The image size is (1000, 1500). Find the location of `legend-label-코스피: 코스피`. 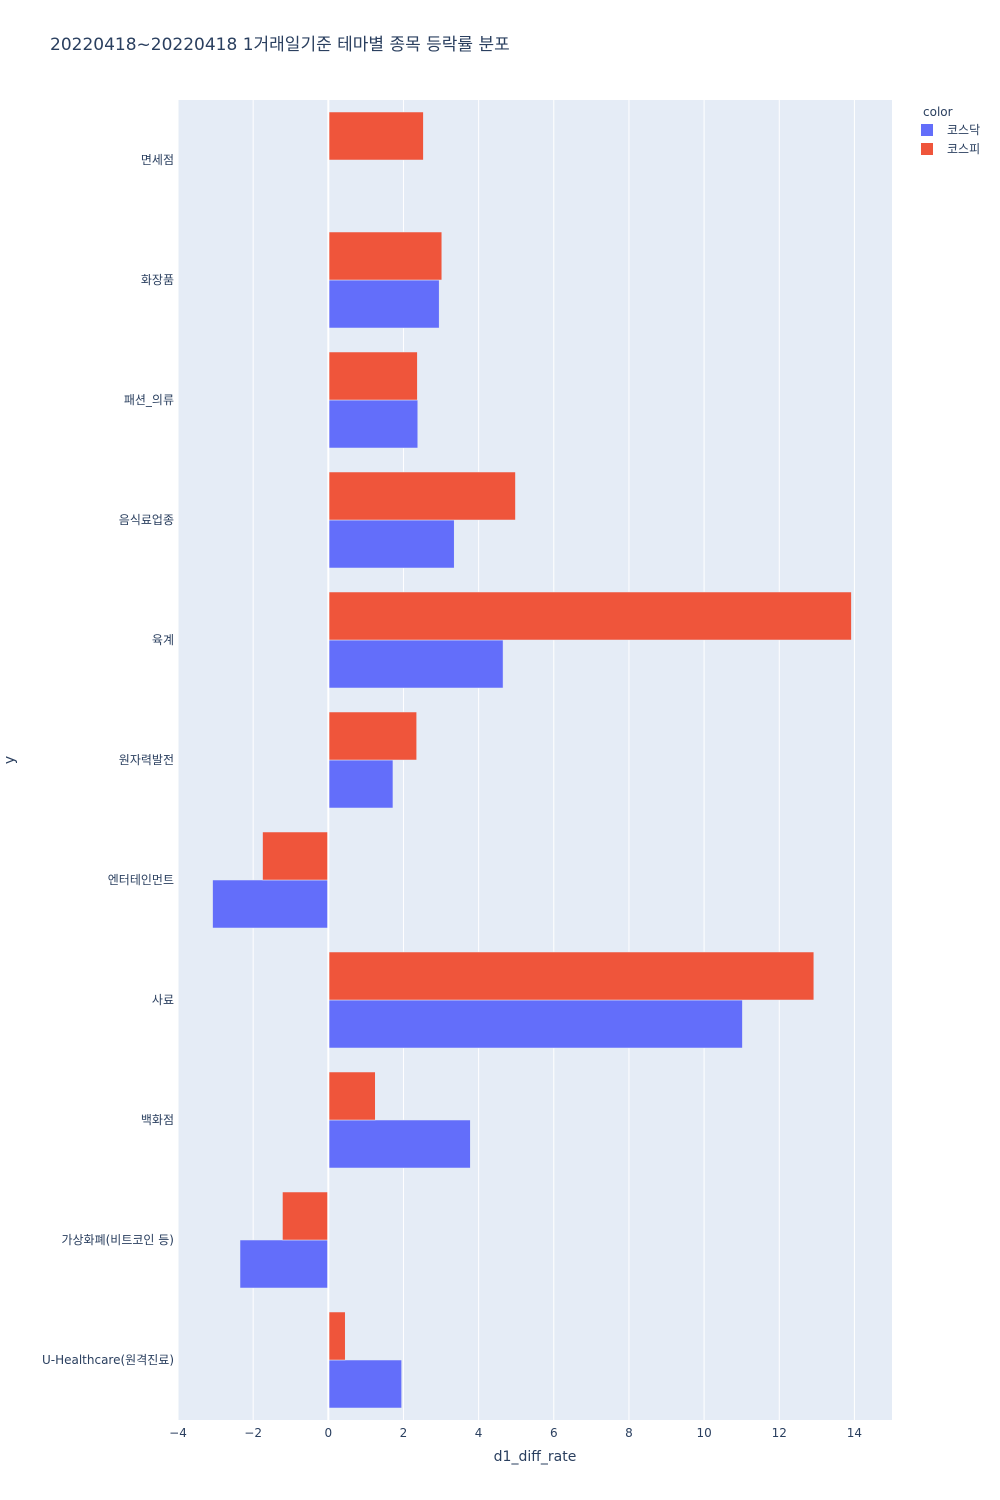

legend-label-코스피: 코스피 is located at coordinates (963, 149).